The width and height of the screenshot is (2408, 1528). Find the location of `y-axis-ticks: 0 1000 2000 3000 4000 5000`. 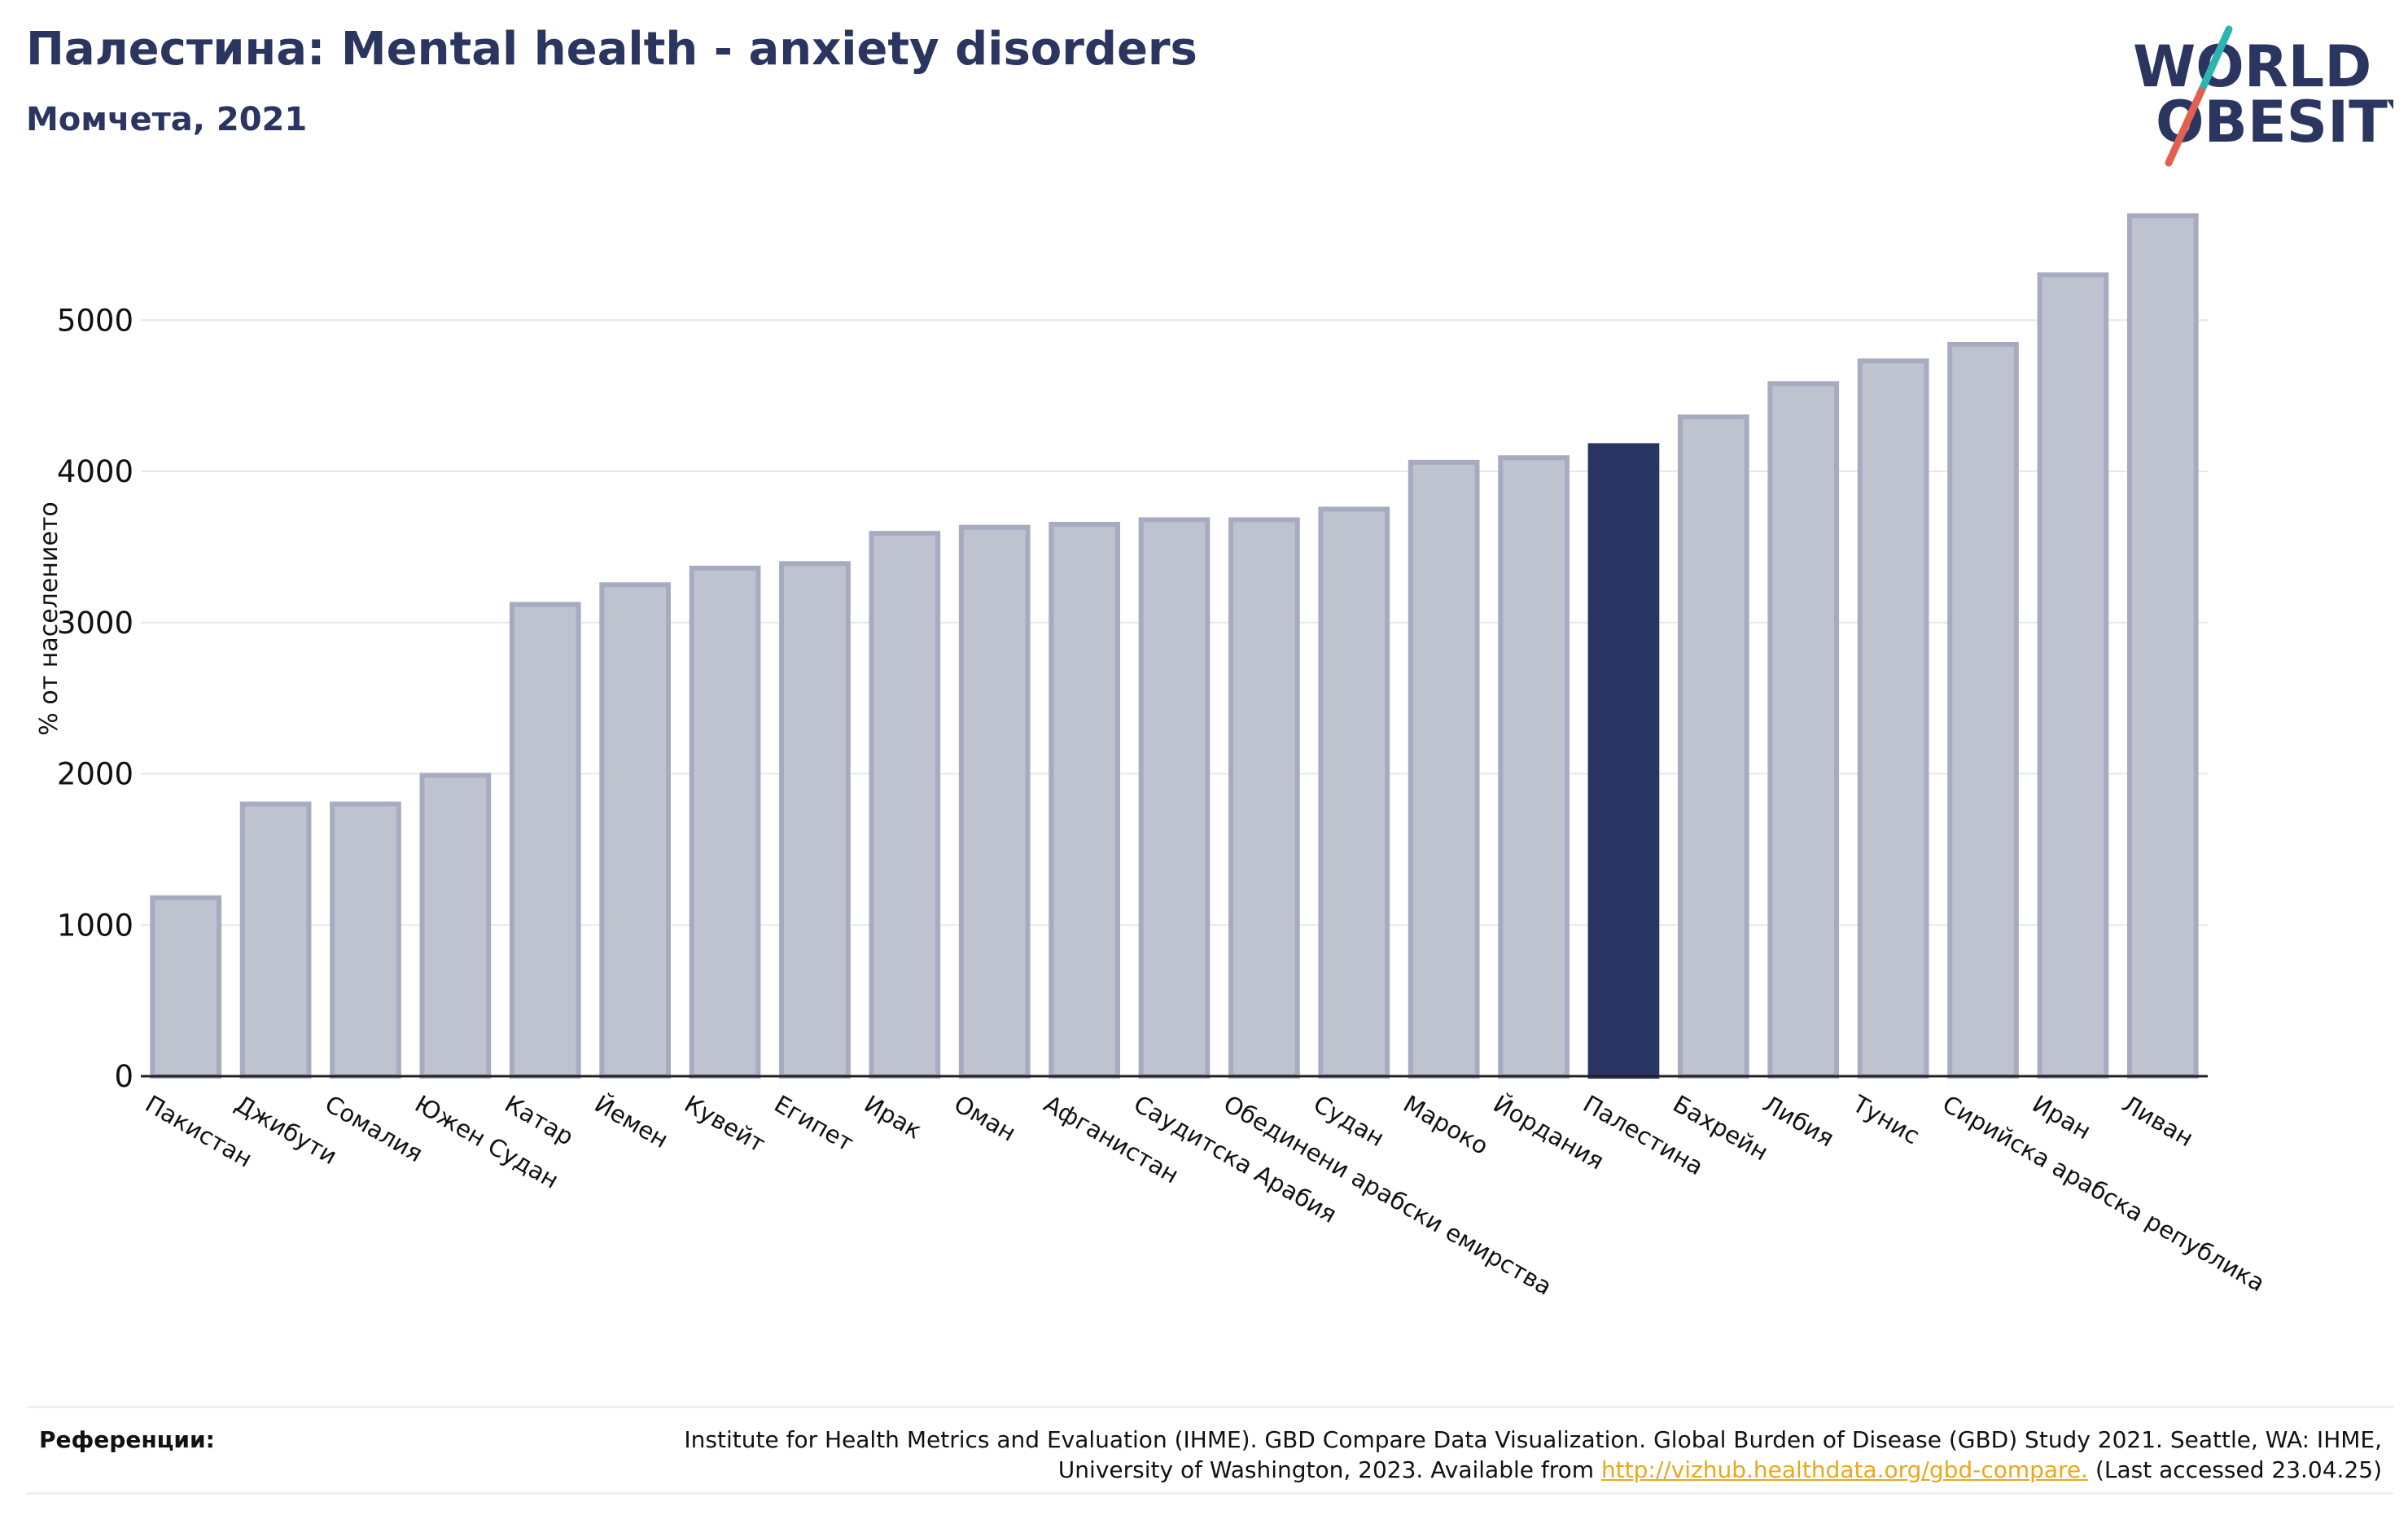

y-axis-ticks: 0 1000 2000 3000 4000 5000 is located at coordinates (95, 698).